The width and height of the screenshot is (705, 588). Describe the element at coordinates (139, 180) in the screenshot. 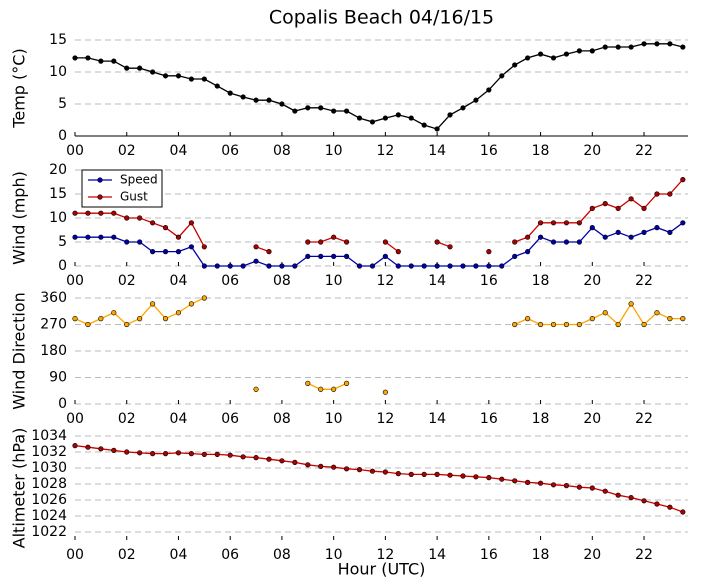

I see `legend-label: Speed` at that location.